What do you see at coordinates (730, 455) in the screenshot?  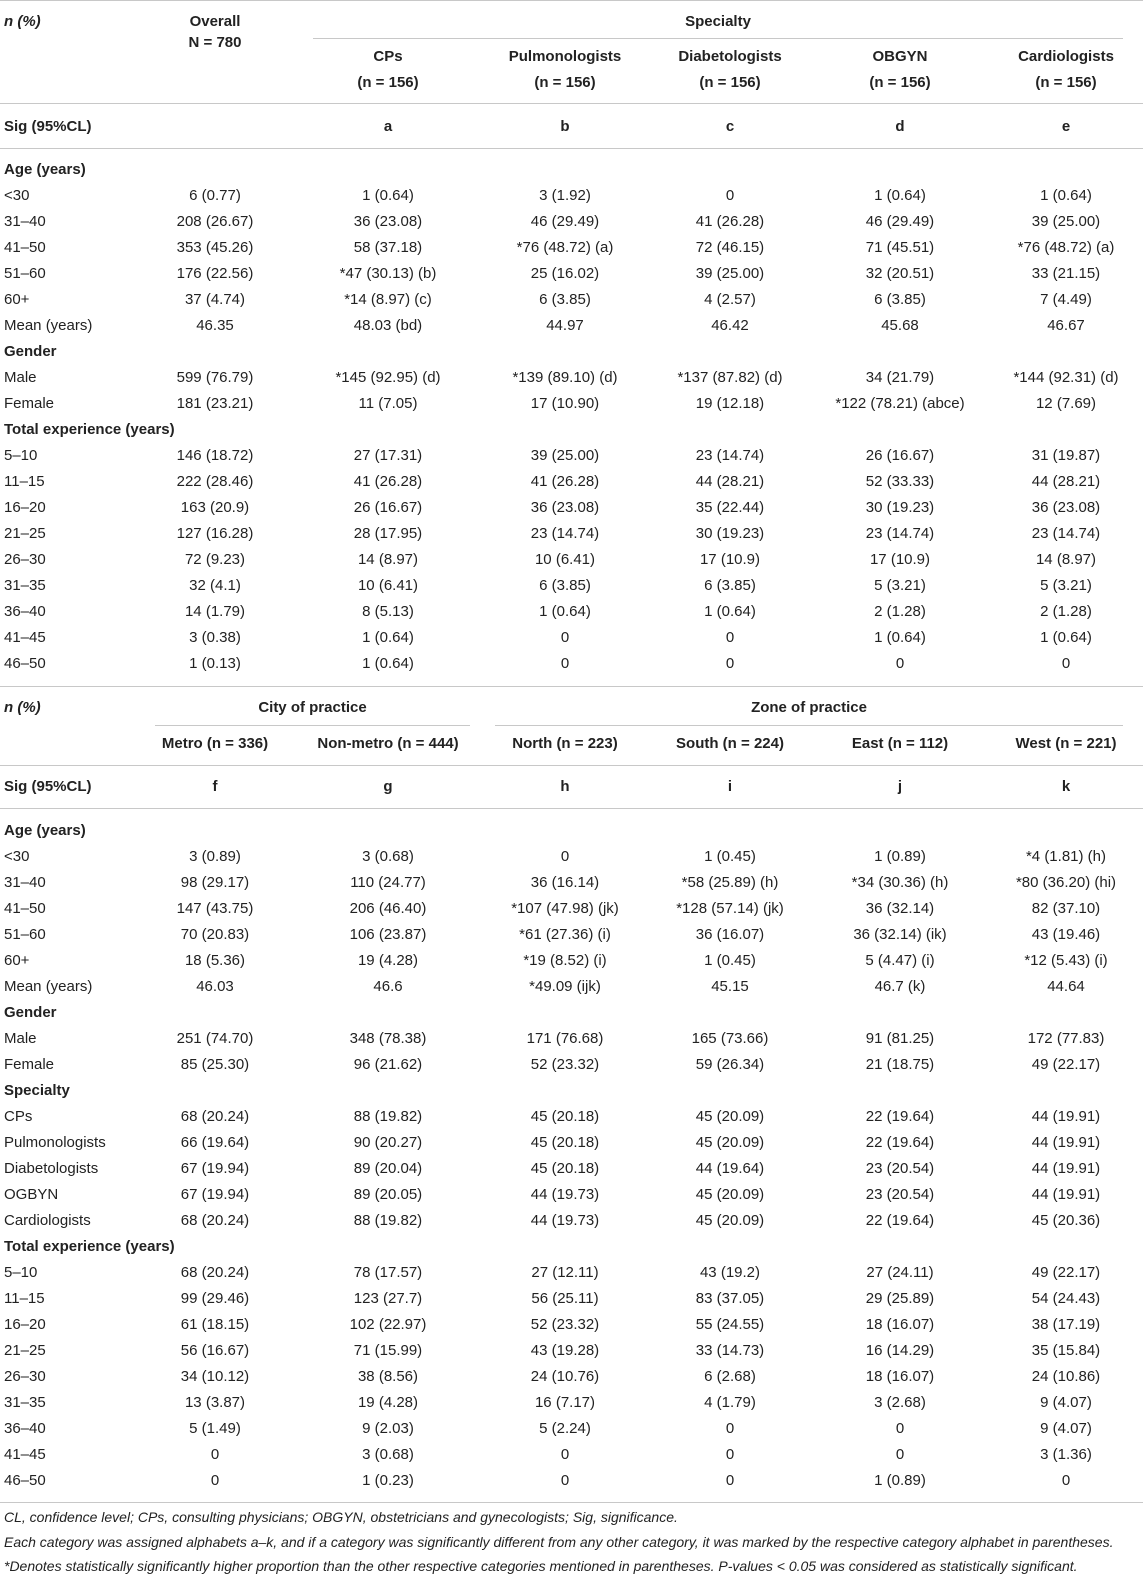 I see `cell: 23 (14.74)` at bounding box center [730, 455].